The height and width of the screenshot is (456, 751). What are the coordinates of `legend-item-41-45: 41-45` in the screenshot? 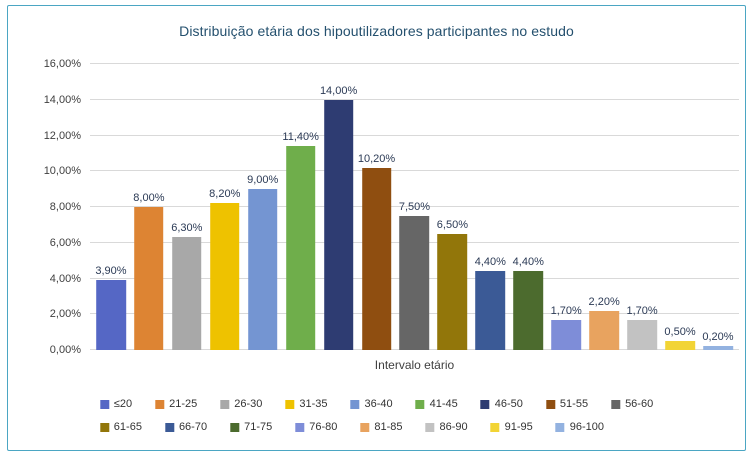 It's located at (436, 404).